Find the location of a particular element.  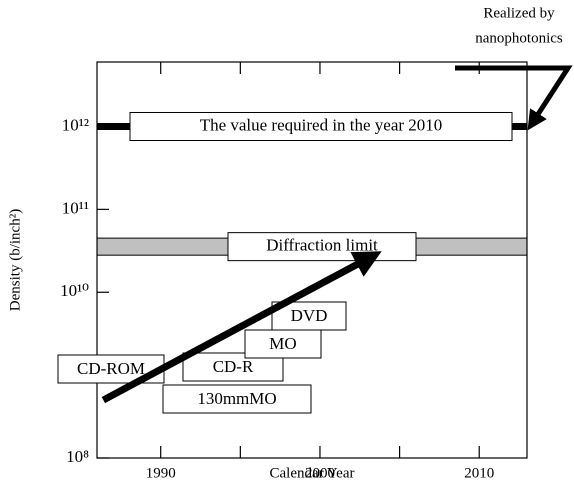

media-label: DVD is located at coordinates (309, 315).